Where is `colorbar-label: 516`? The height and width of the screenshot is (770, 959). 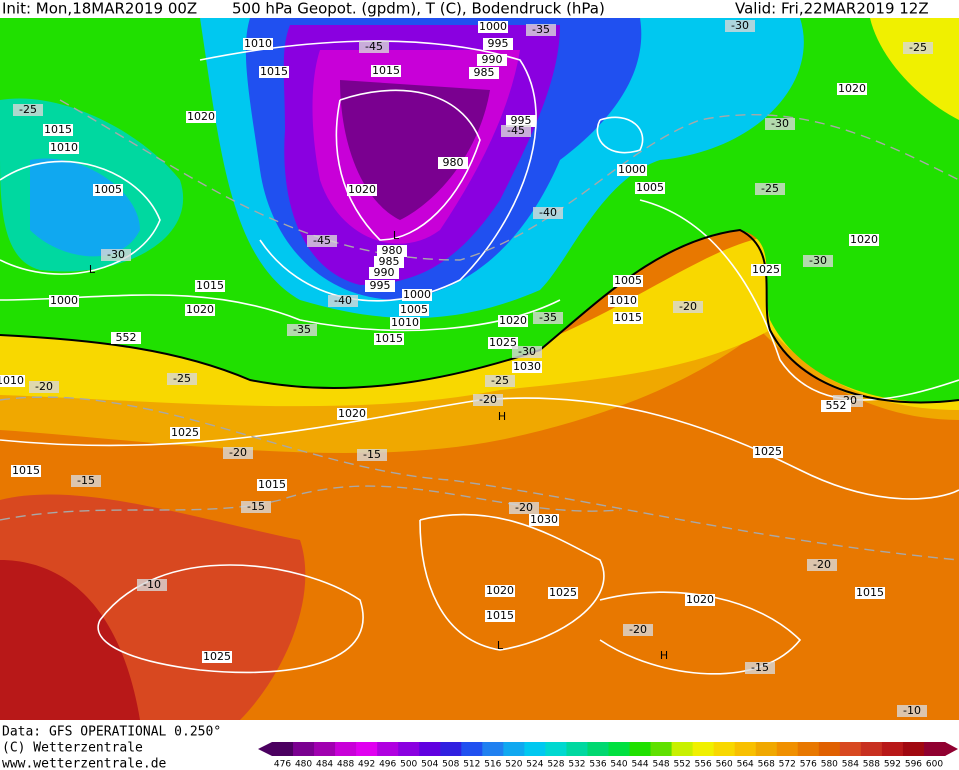
colorbar-label: 516 is located at coordinates (492, 765).